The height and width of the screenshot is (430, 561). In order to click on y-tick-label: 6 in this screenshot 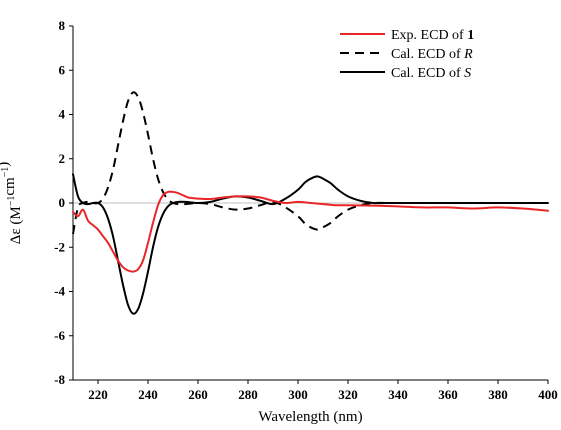, I will do `click(62, 69)`.